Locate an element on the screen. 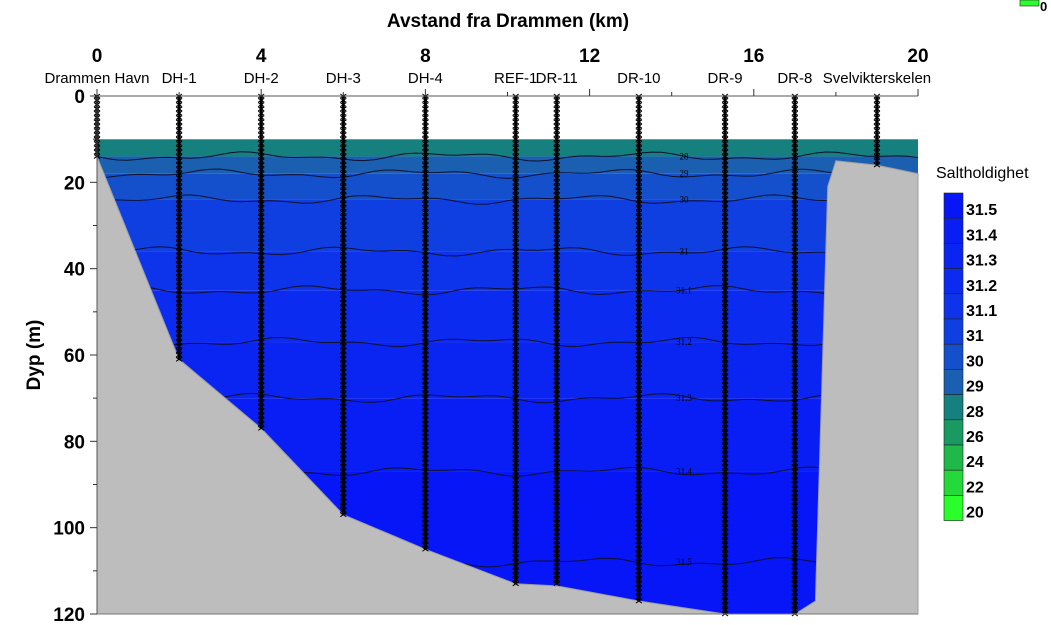 The width and height of the screenshot is (1051, 625). y-tick-label: 60 is located at coordinates (74, 356).